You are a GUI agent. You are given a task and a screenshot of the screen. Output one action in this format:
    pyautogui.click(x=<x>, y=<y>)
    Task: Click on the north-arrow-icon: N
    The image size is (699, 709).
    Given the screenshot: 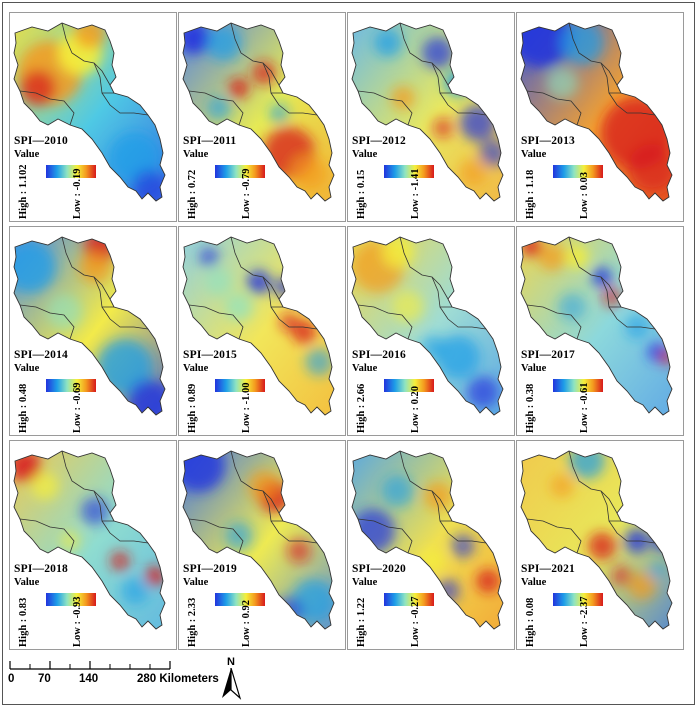 What is the action you would take?
    pyautogui.click(x=231, y=678)
    